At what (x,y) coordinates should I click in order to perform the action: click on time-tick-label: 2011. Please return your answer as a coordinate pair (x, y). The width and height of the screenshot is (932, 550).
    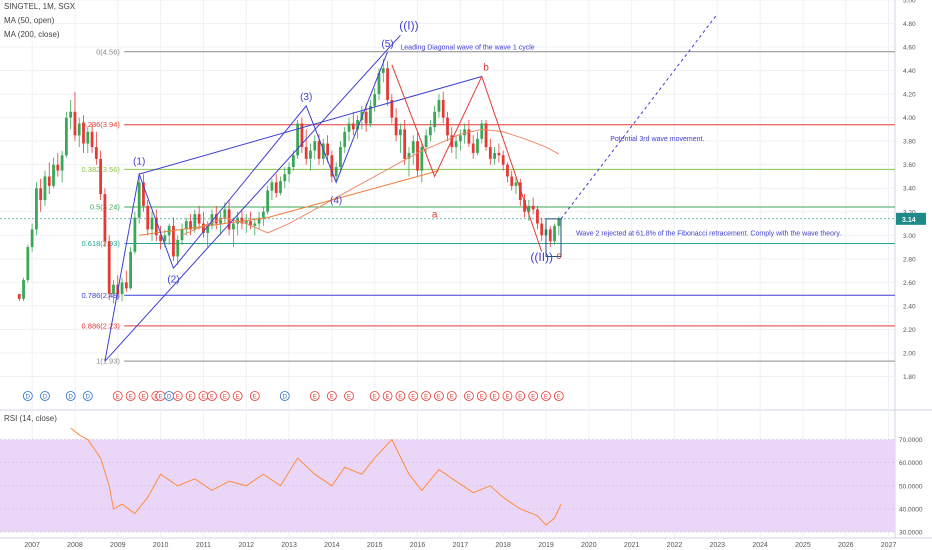
    Looking at the image, I should click on (203, 545).